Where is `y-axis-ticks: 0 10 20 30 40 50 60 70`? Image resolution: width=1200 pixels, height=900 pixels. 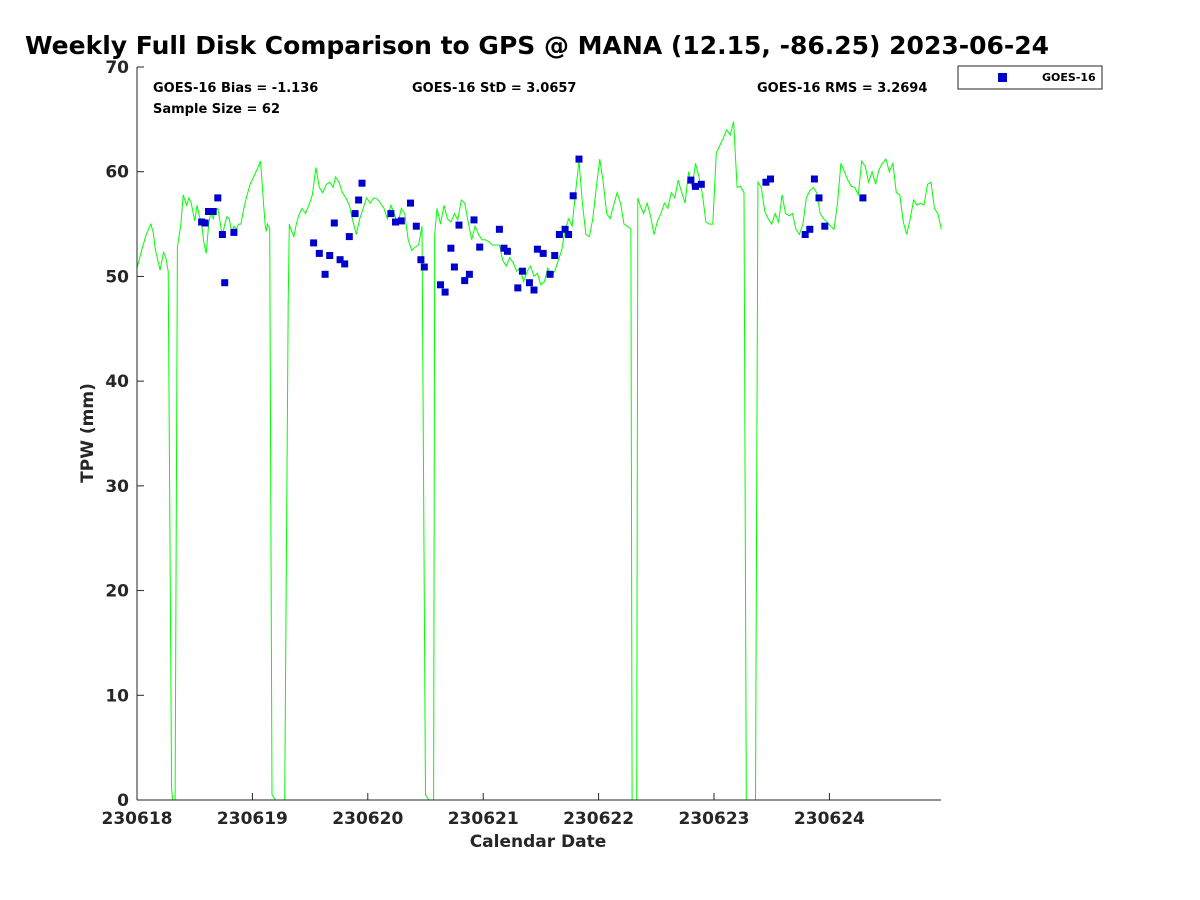 y-axis-ticks: 0 10 20 30 40 50 60 70 is located at coordinates (124, 434).